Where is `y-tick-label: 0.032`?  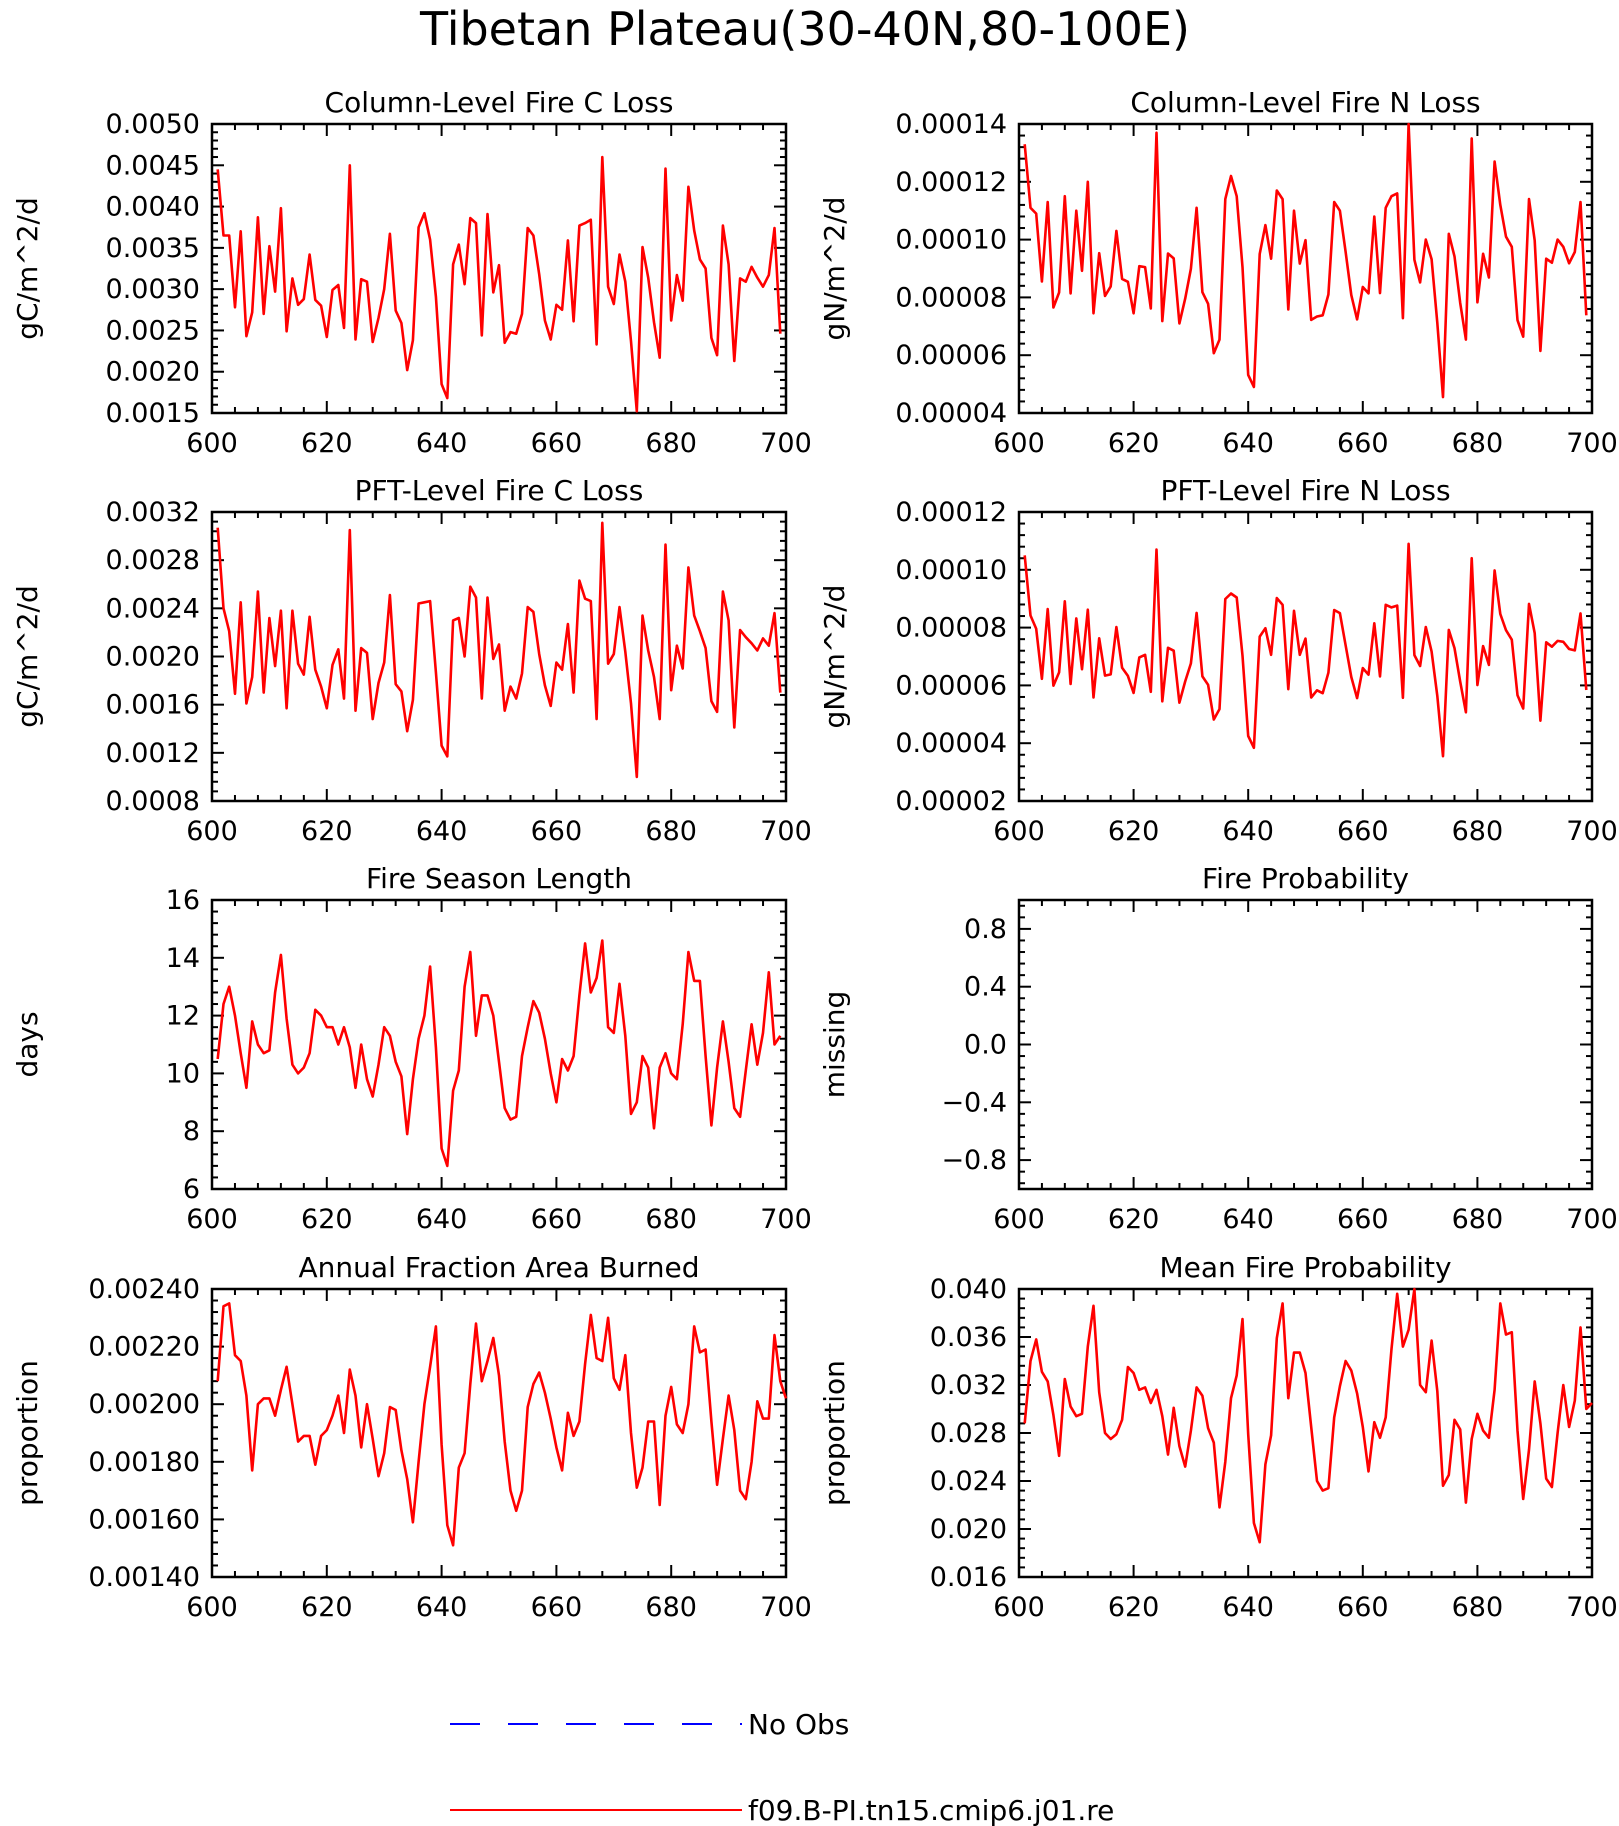 y-tick-label: 0.032 is located at coordinates (968, 1385).